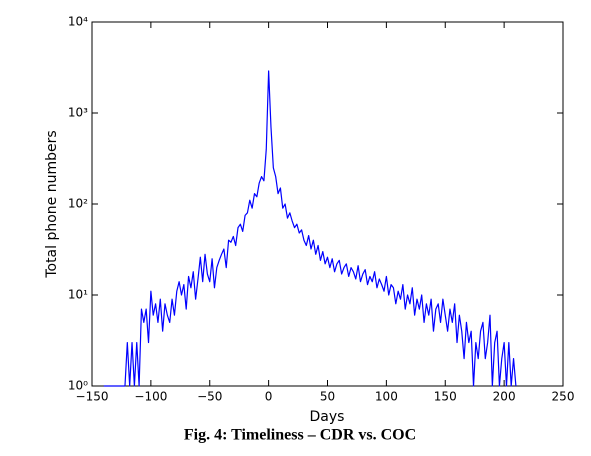 This screenshot has height=456, width=591. I want to click on x-tick-label: 100, so click(386, 397).